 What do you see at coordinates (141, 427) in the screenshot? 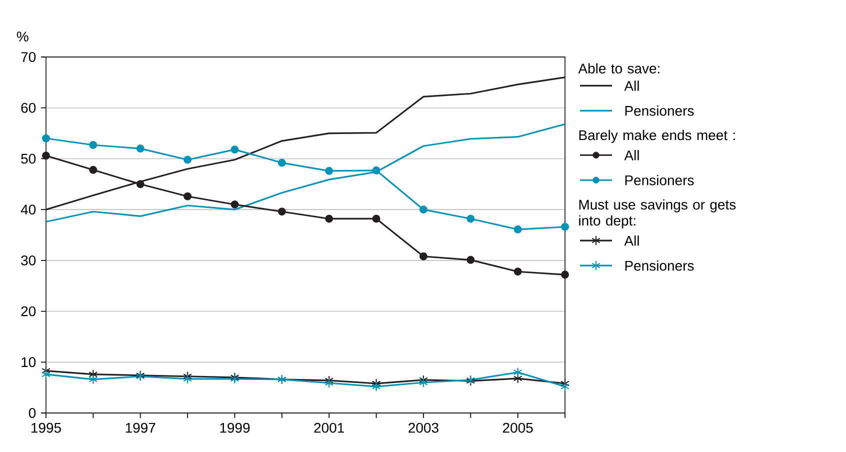
I see `x-tick-label: 1997` at bounding box center [141, 427].